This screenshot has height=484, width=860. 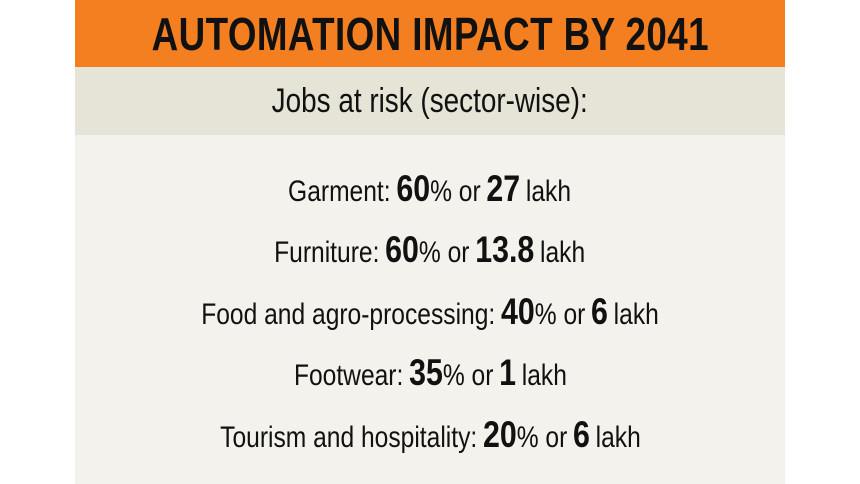 I want to click on amount: 27, so click(x=503, y=188).